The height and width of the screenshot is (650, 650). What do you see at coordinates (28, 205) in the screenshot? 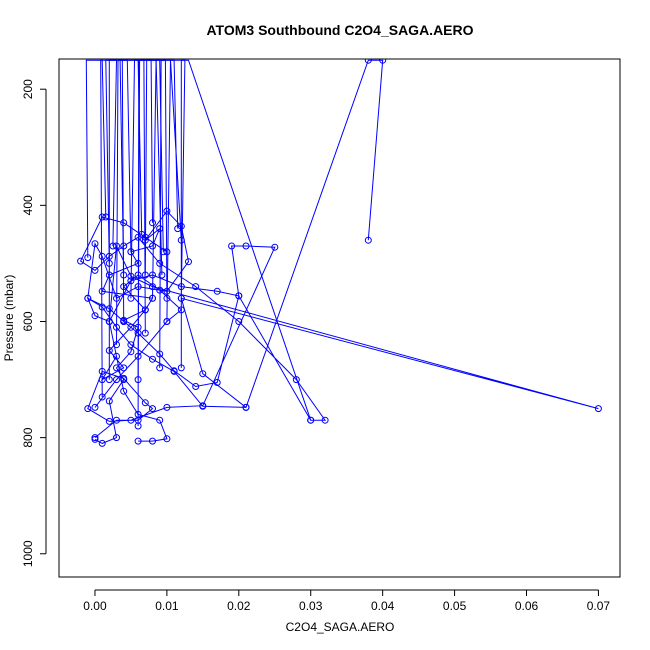
I see `y-tick-label: 400` at bounding box center [28, 205].